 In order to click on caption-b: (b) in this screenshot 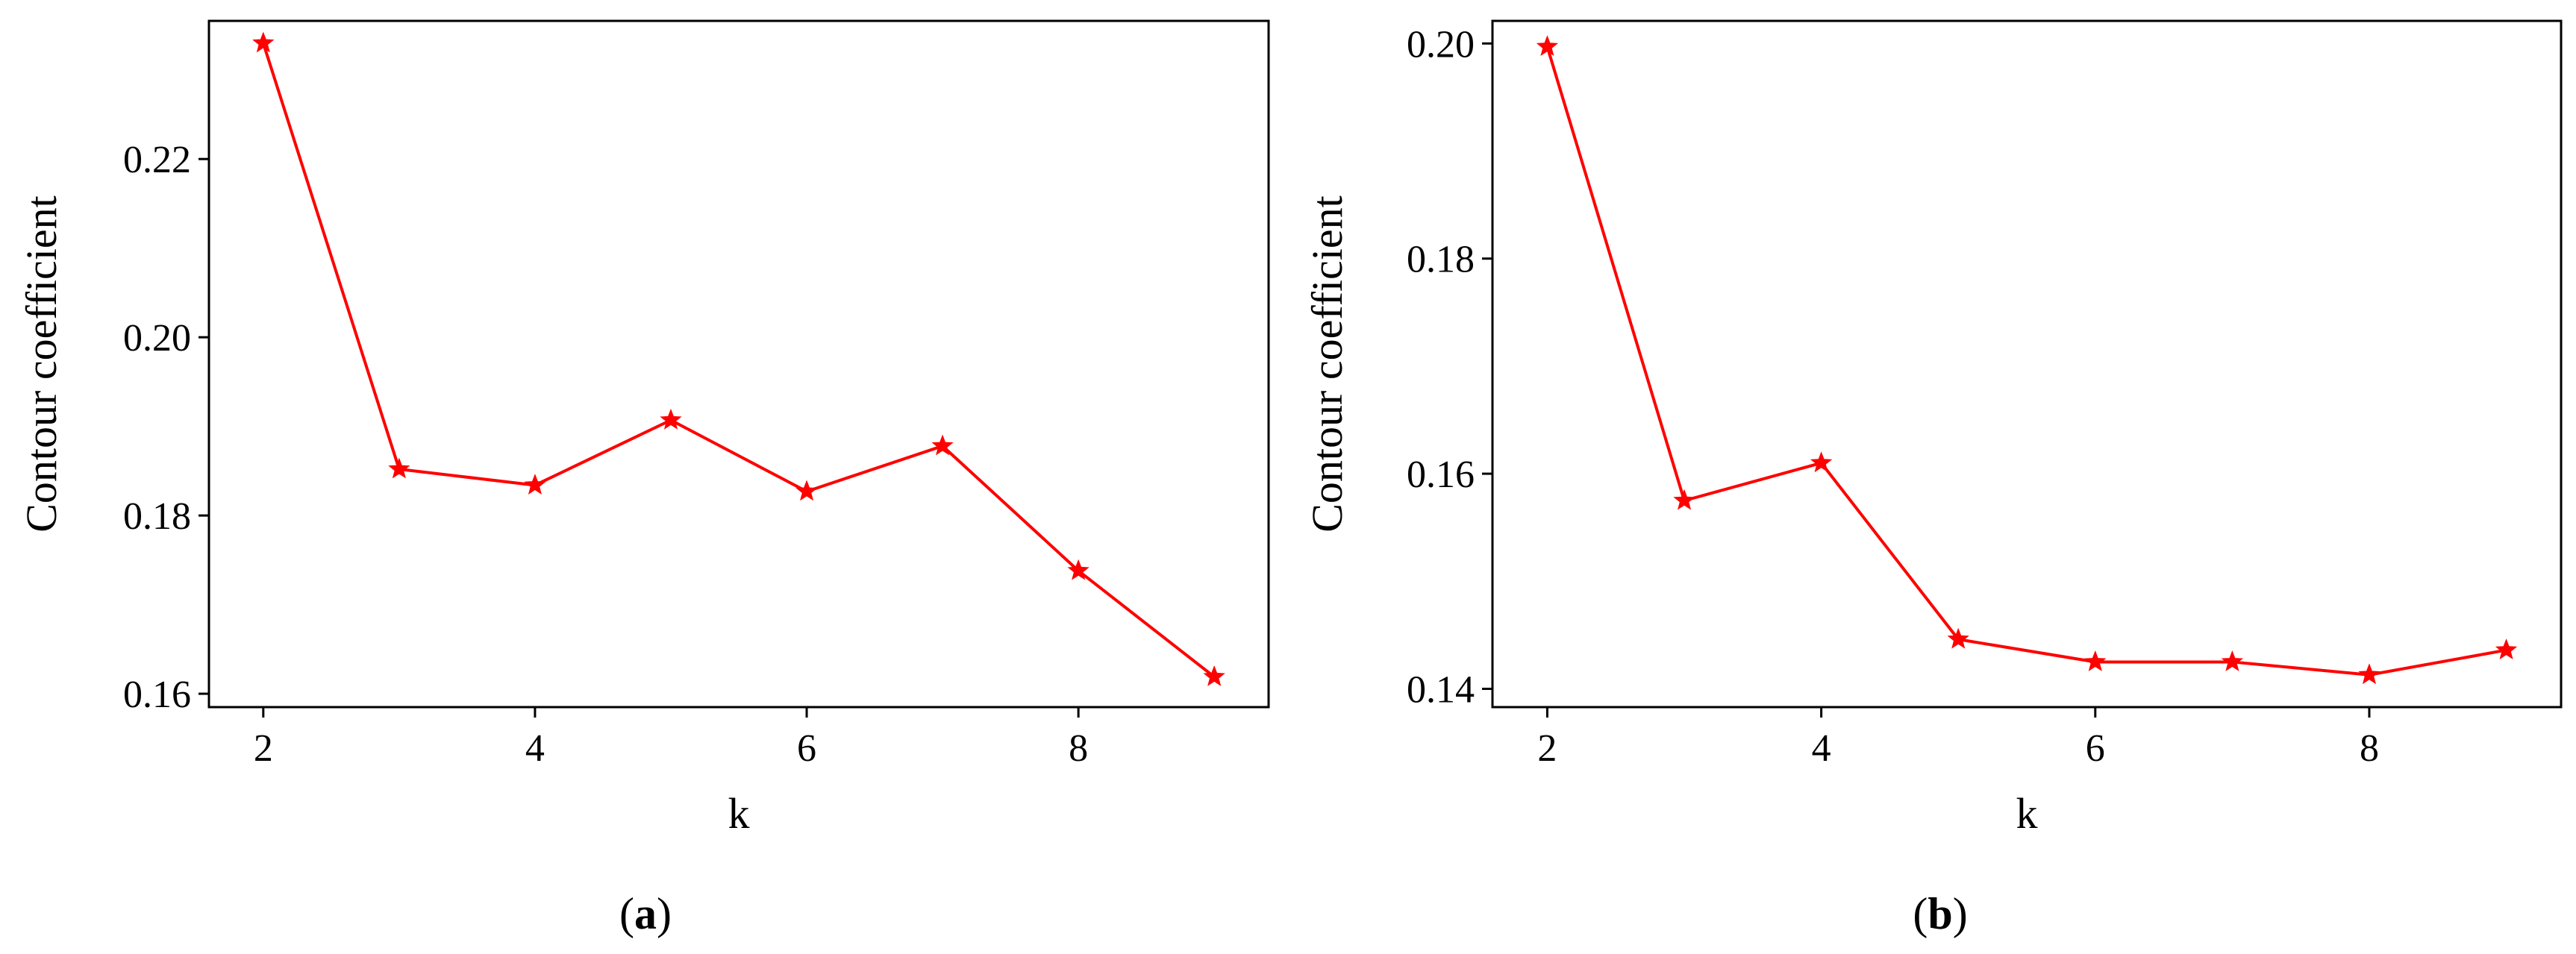, I will do `click(1940, 914)`.